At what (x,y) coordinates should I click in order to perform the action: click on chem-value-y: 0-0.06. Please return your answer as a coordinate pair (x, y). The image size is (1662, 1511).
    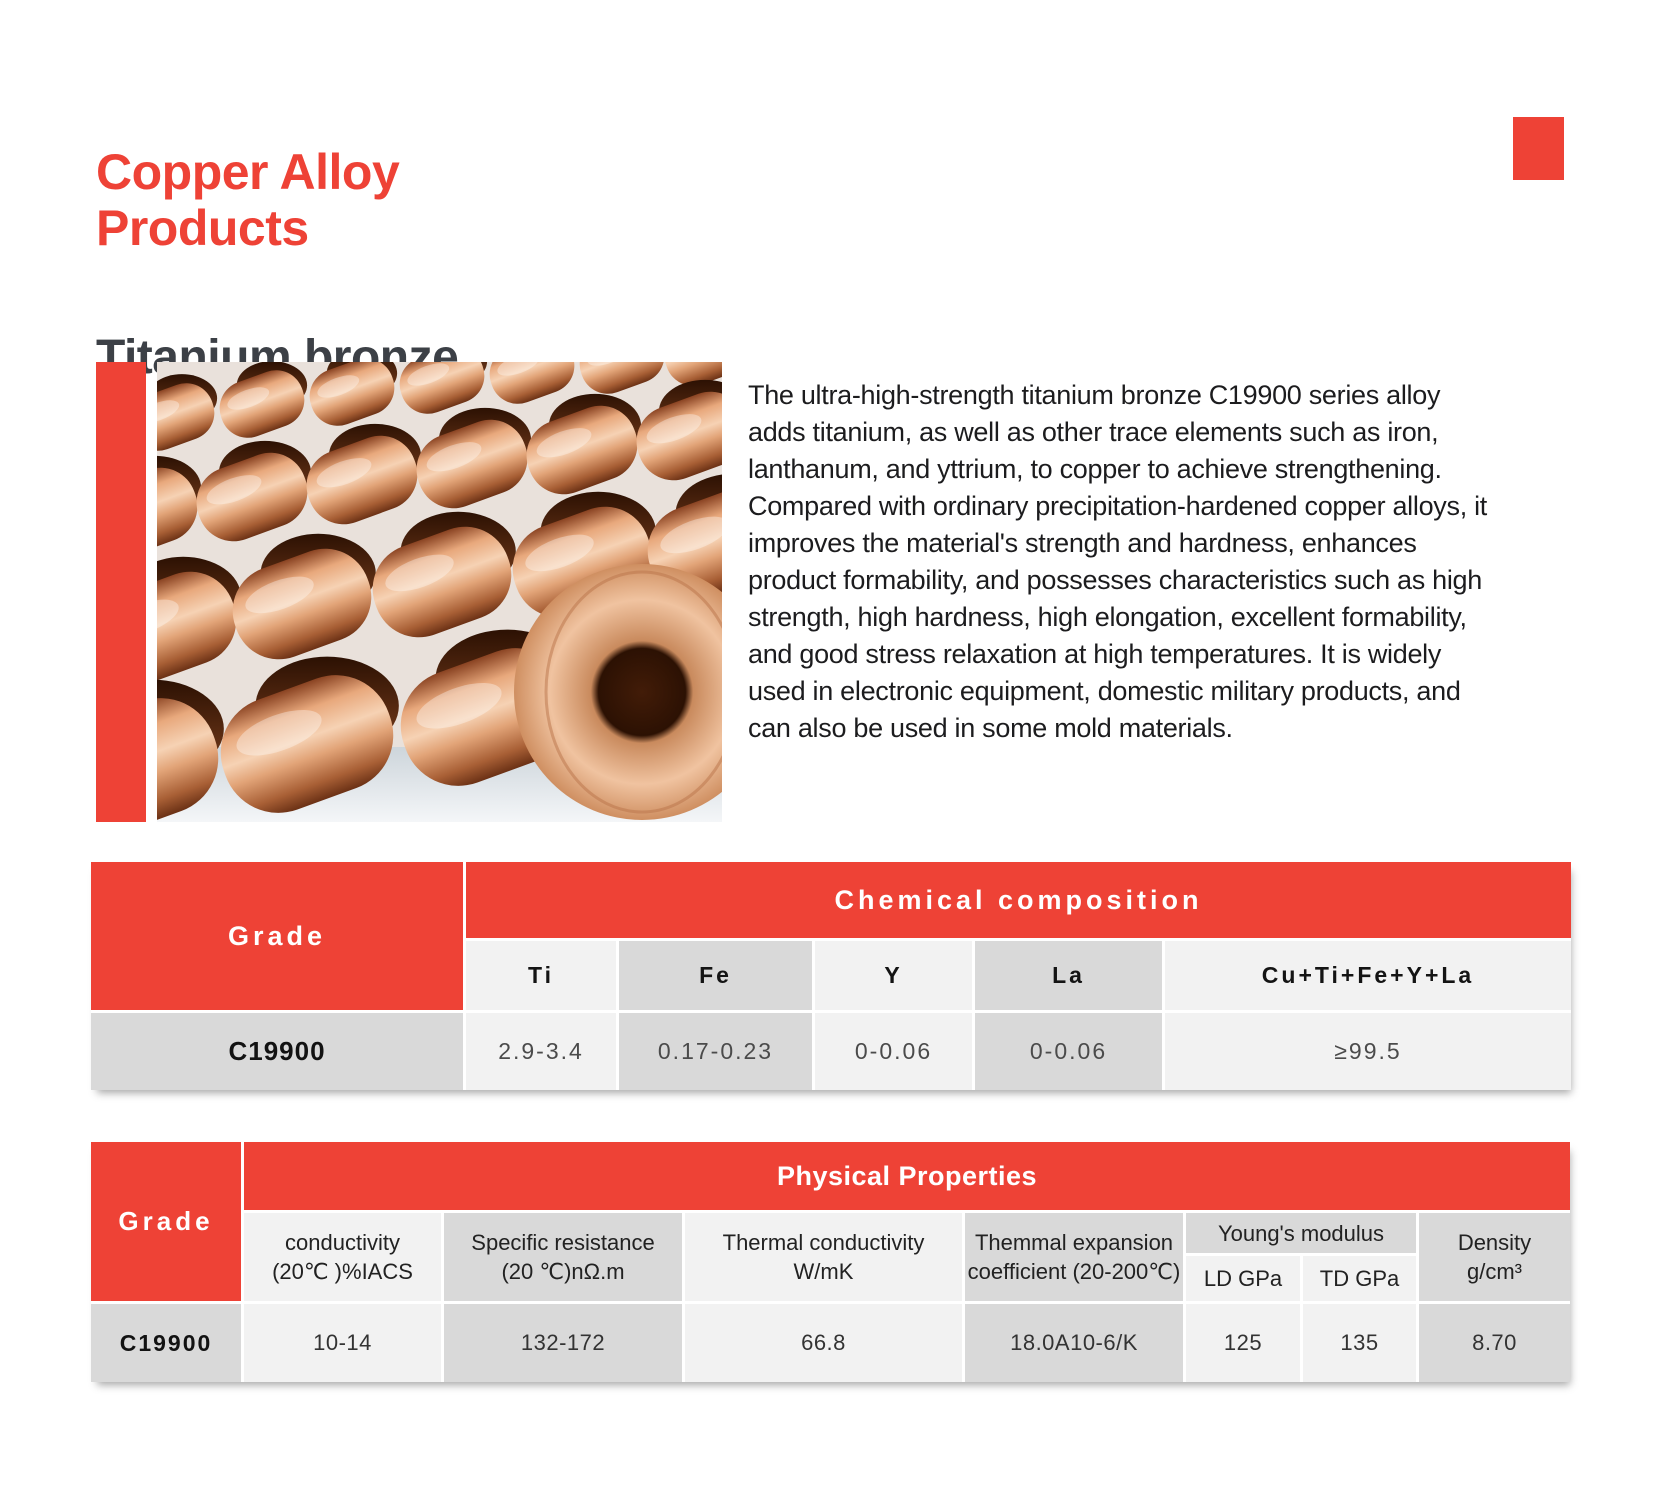
    Looking at the image, I should click on (893, 1051).